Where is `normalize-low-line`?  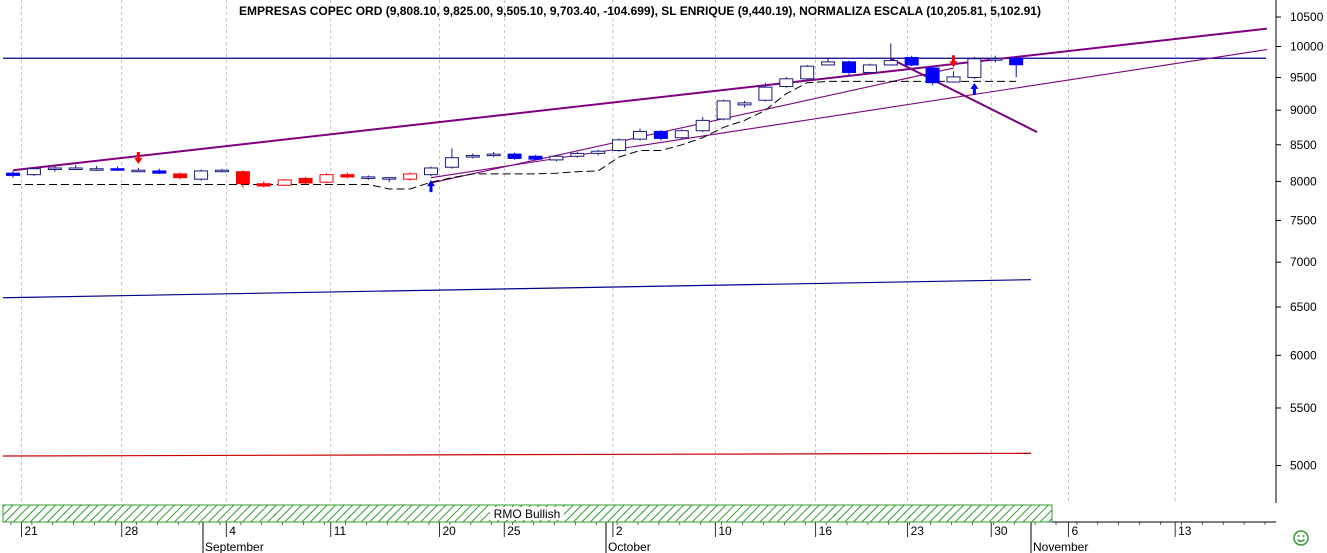
normalize-low-line is located at coordinates (517, 454).